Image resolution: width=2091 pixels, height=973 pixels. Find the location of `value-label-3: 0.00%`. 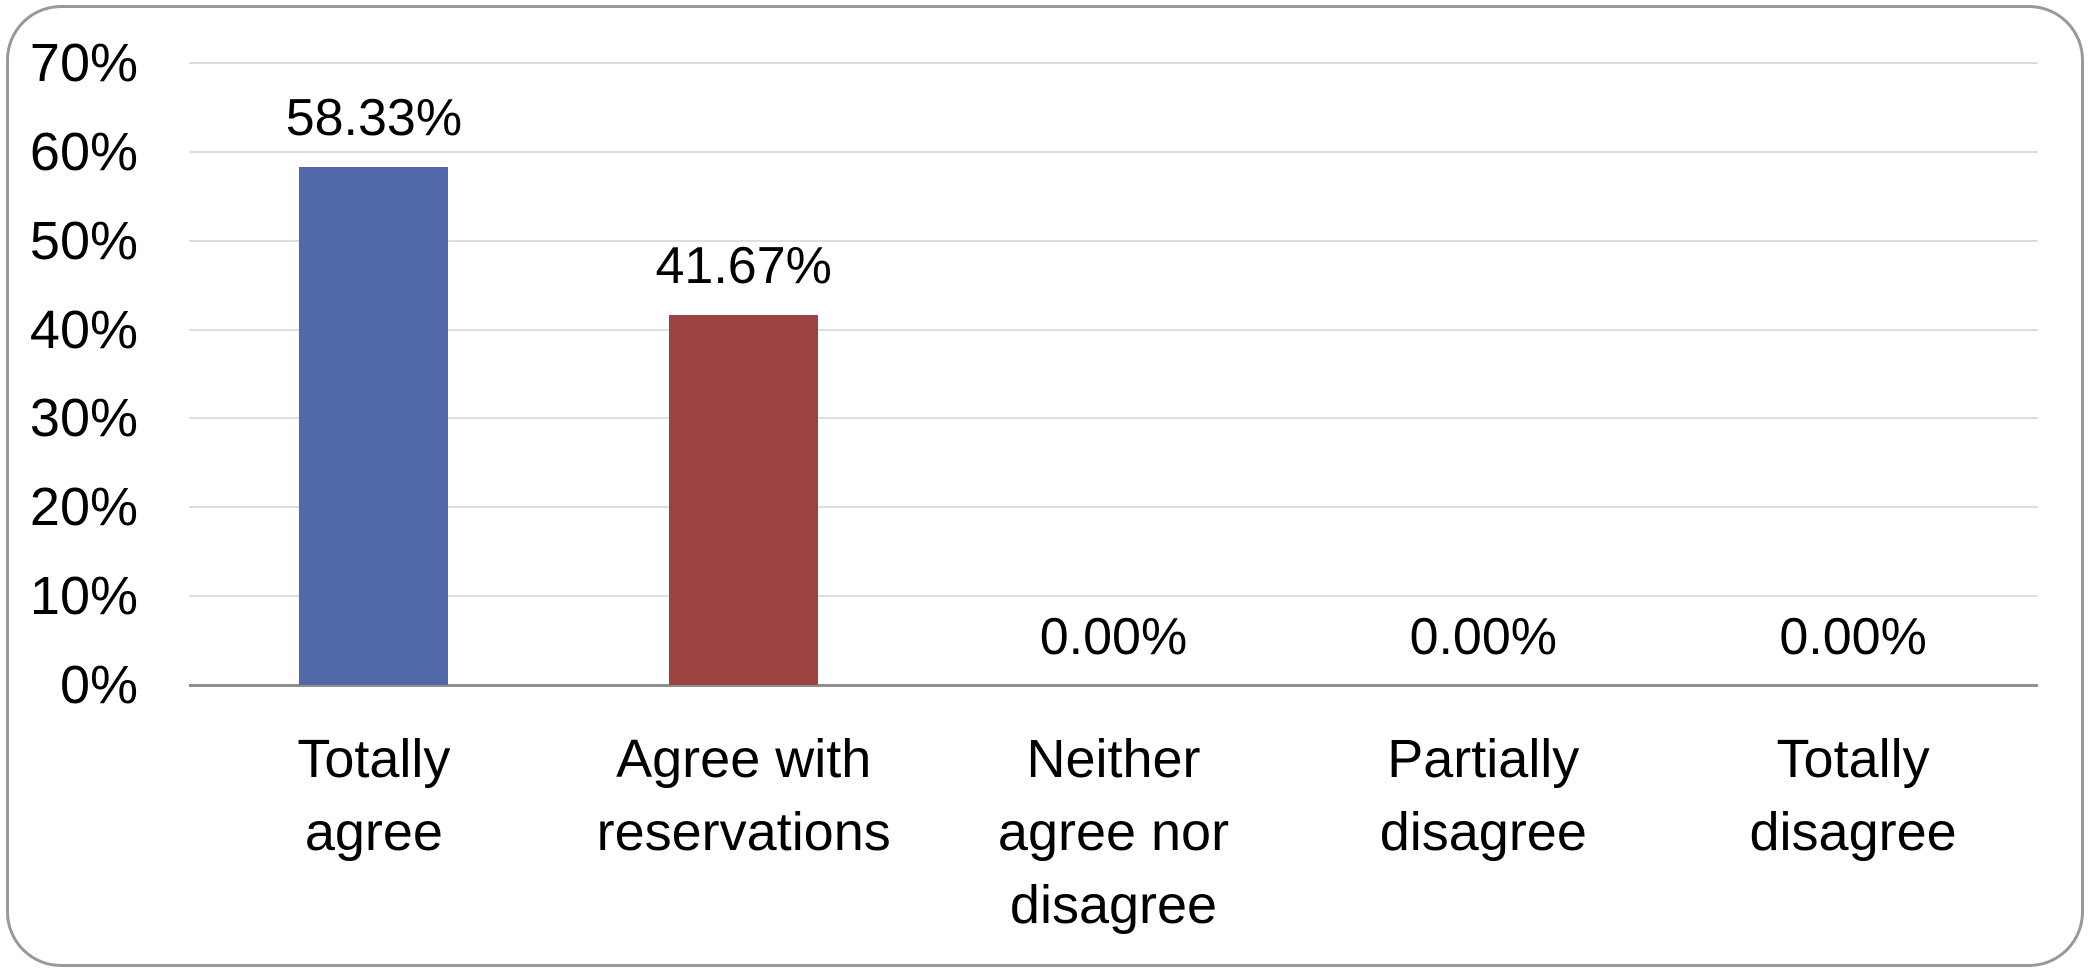

value-label-3: 0.00% is located at coordinates (1483, 637).